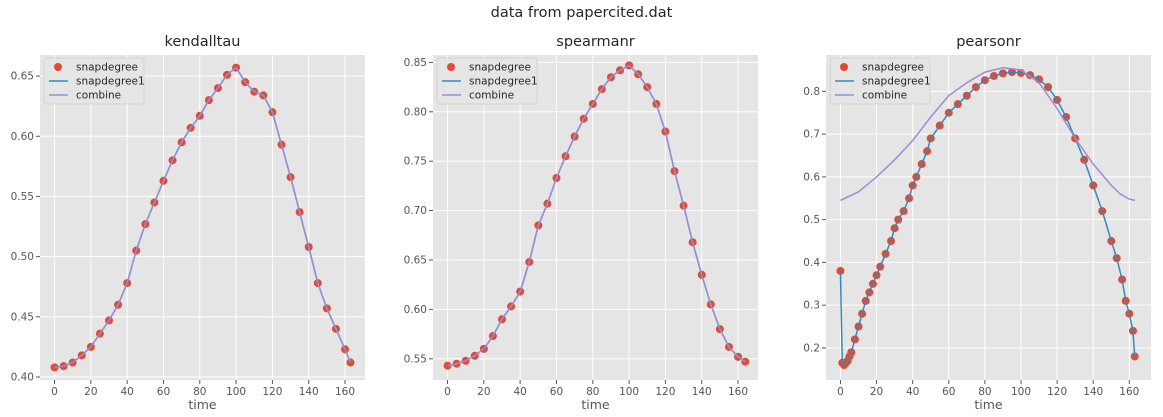 Image resolution: width=1163 pixels, height=417 pixels. I want to click on y-tick-label: 0.85, so click(415, 63).